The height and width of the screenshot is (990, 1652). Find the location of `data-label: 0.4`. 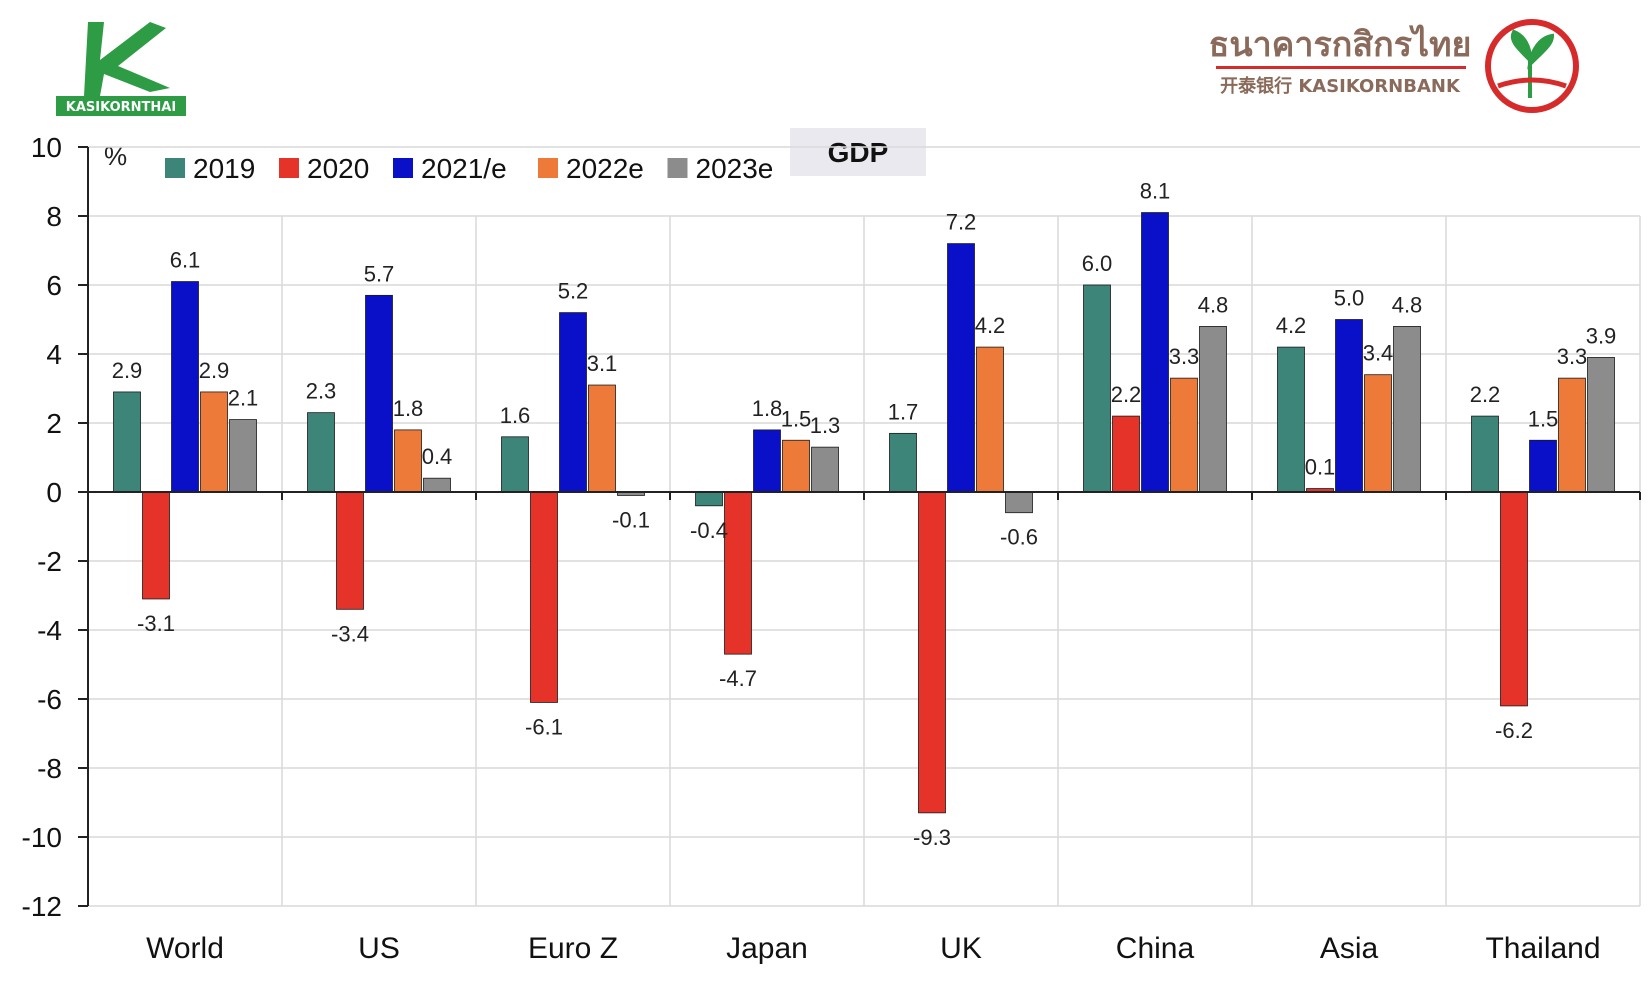

data-label: 0.4 is located at coordinates (437, 456).